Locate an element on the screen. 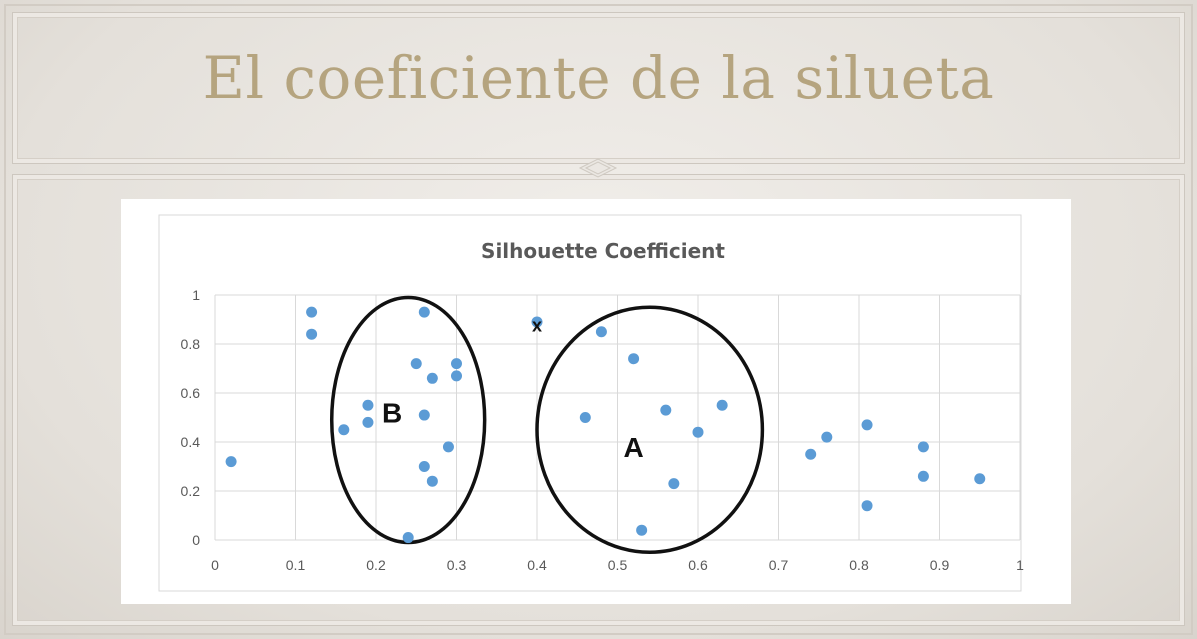  x-tick-label: 0.7 is located at coordinates (779, 565).